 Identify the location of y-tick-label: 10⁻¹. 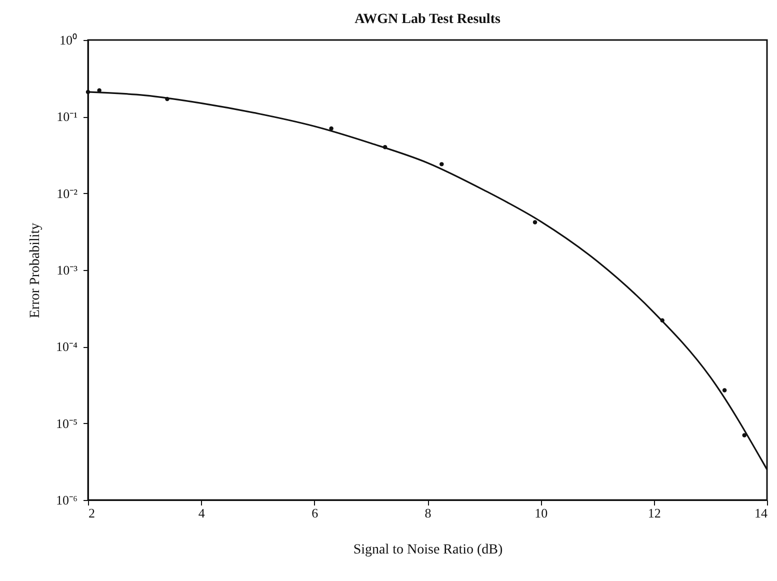
(67, 116).